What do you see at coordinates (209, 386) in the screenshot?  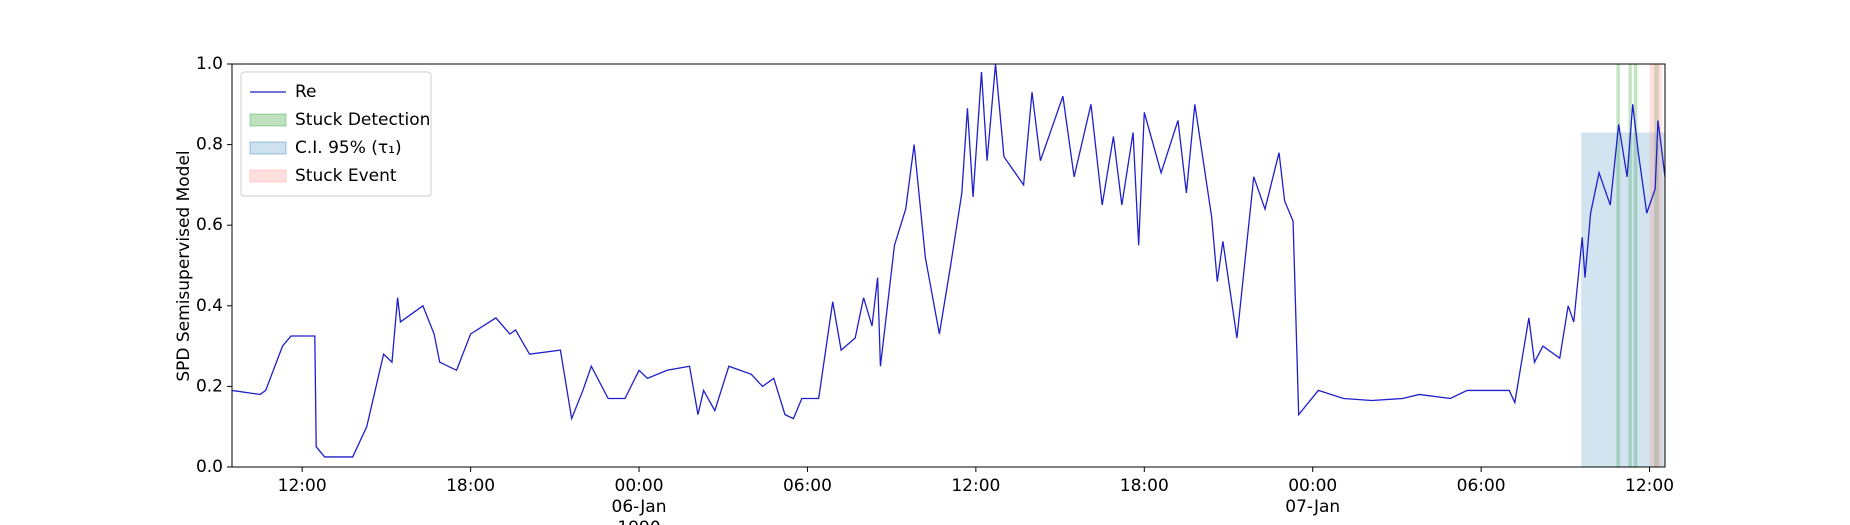 I see `y-tick-label: 0.2` at bounding box center [209, 386].